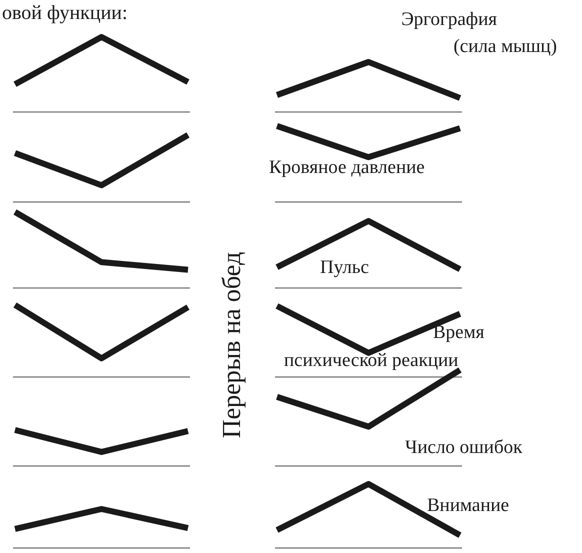  What do you see at coordinates (231, 345) in the screenshot?
I see `text: Перерыв на обед` at bounding box center [231, 345].